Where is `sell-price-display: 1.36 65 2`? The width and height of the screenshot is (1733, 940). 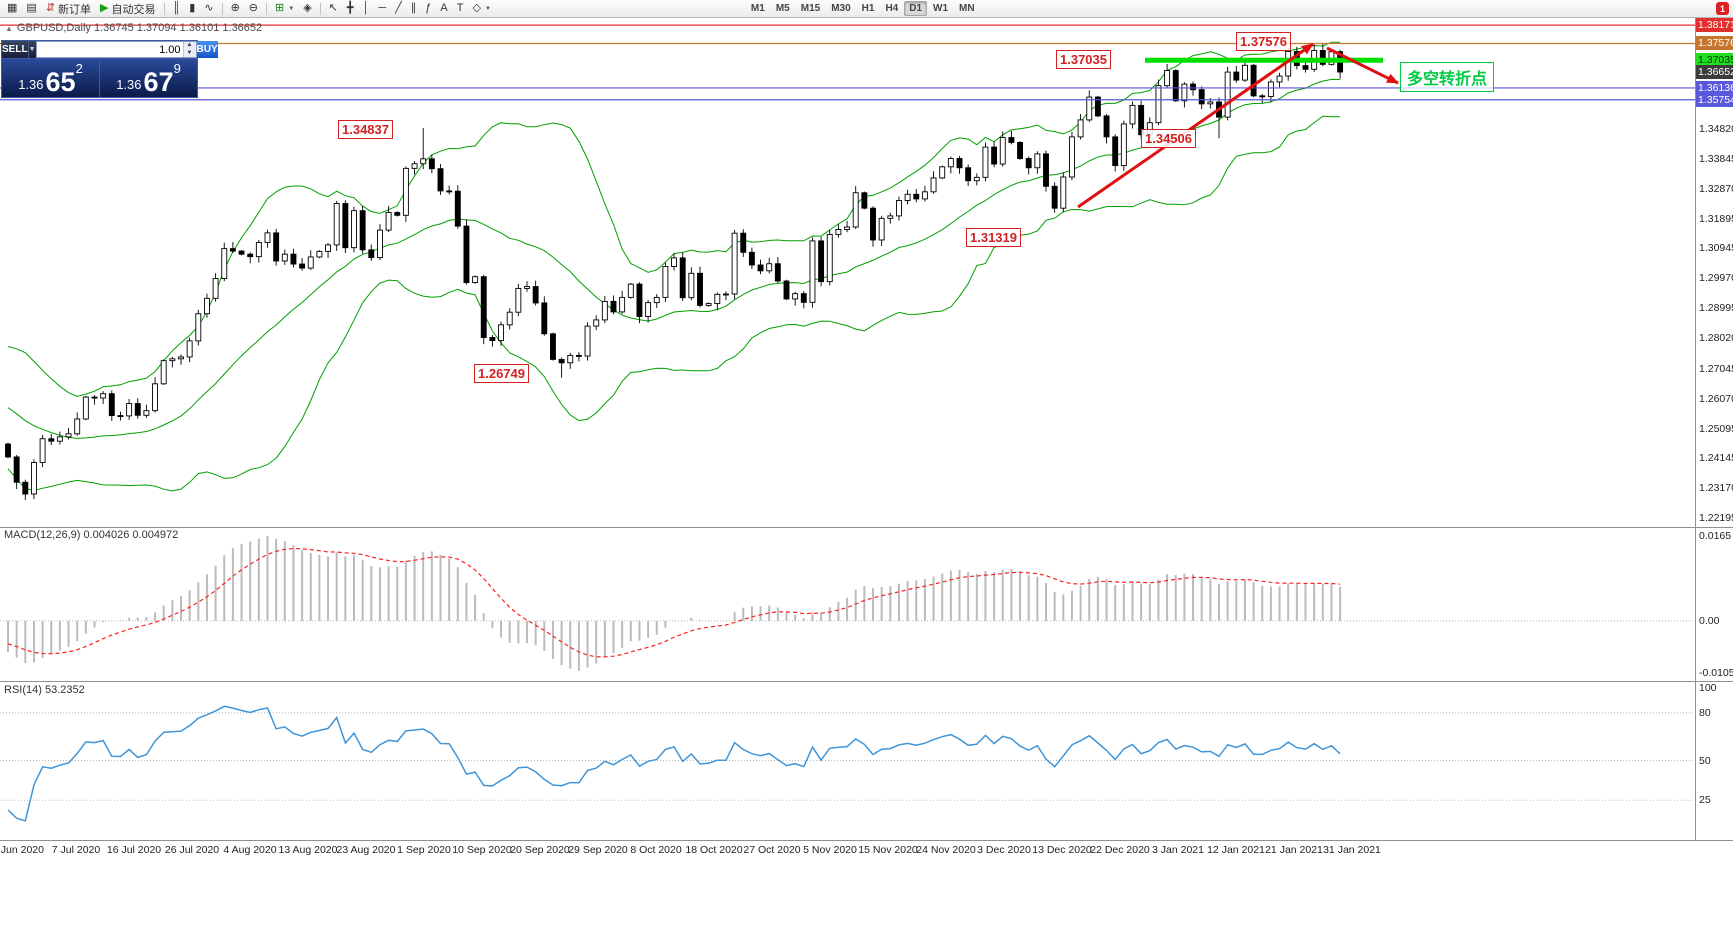 sell-price-display: 1.36 65 2 is located at coordinates (51, 78).